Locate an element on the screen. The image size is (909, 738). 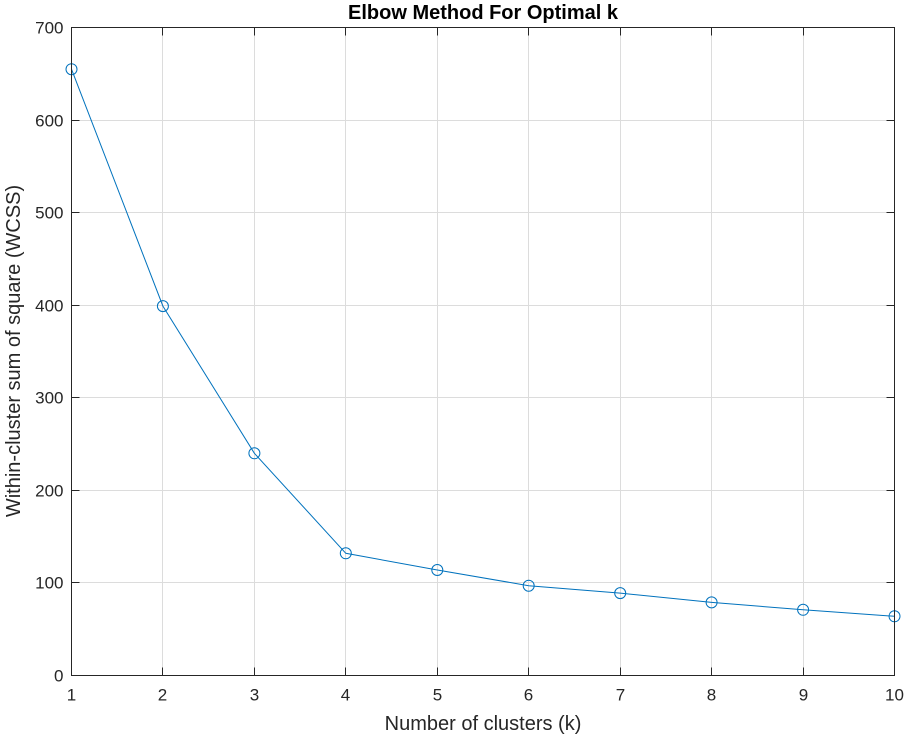
x-tick-label: 7 is located at coordinates (620, 695).